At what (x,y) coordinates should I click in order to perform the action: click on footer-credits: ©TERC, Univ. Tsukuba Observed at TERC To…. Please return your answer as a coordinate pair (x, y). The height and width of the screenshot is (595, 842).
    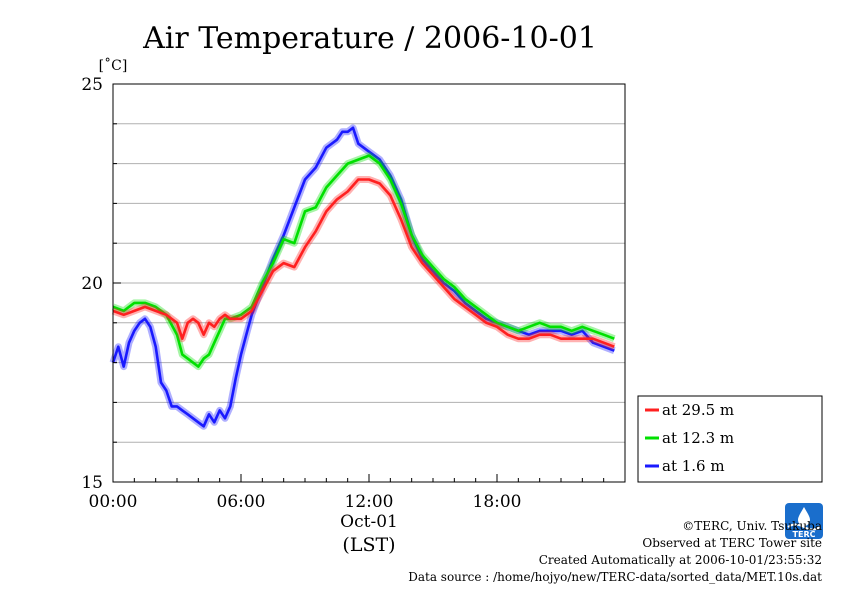
    Looking at the image, I should click on (615, 552).